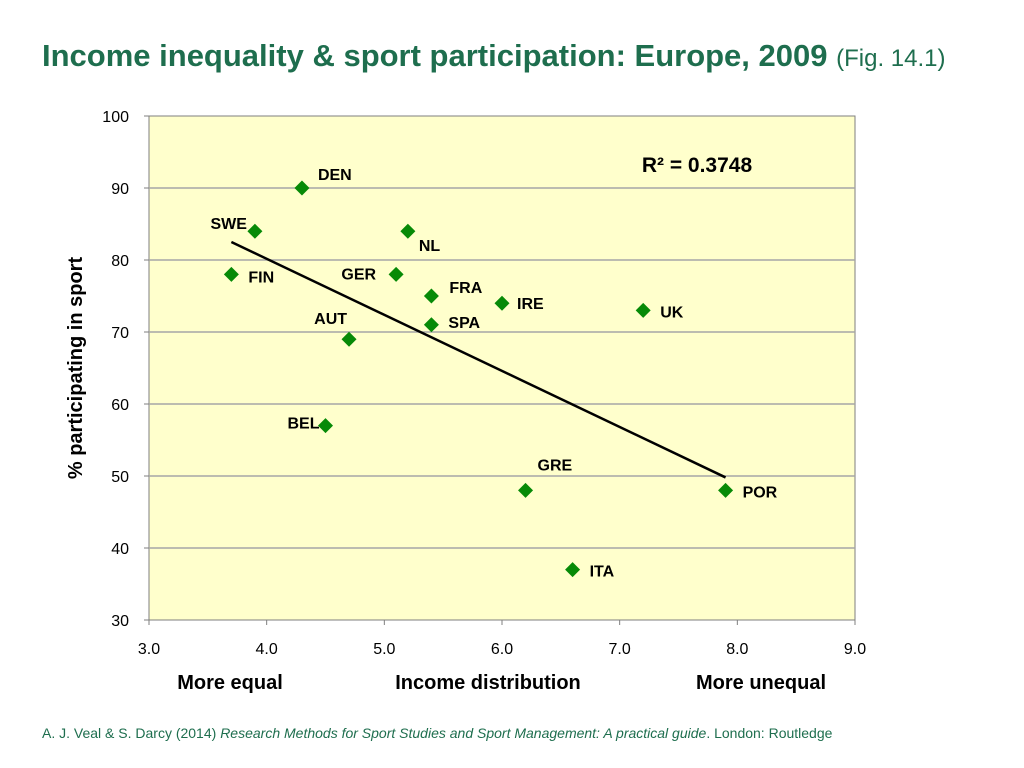  What do you see at coordinates (120, 405) in the screenshot?
I see `y-tick-label: 60` at bounding box center [120, 405].